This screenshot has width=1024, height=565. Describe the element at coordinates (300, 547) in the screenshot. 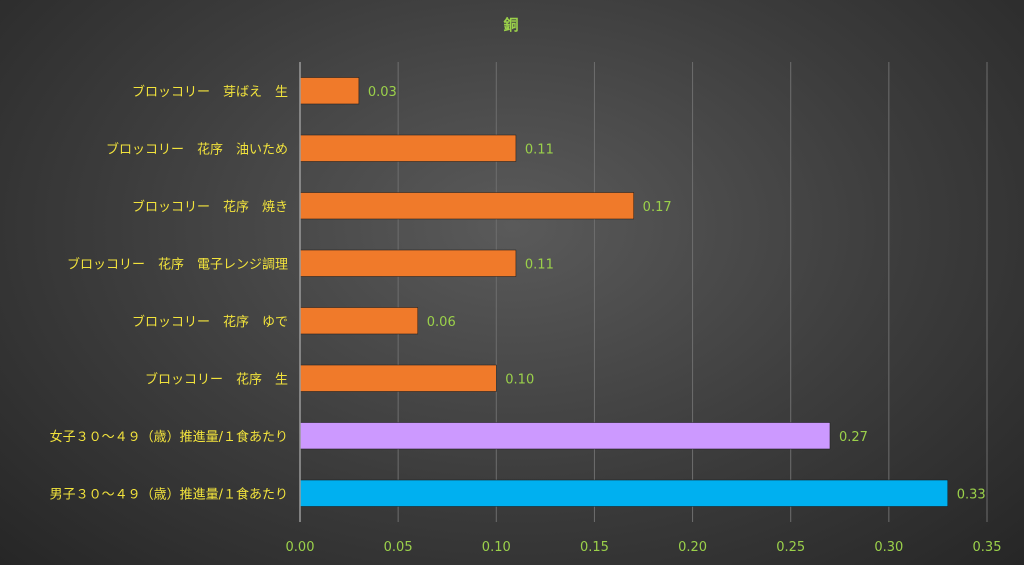

I see `x-tick-label: 0.00` at that location.